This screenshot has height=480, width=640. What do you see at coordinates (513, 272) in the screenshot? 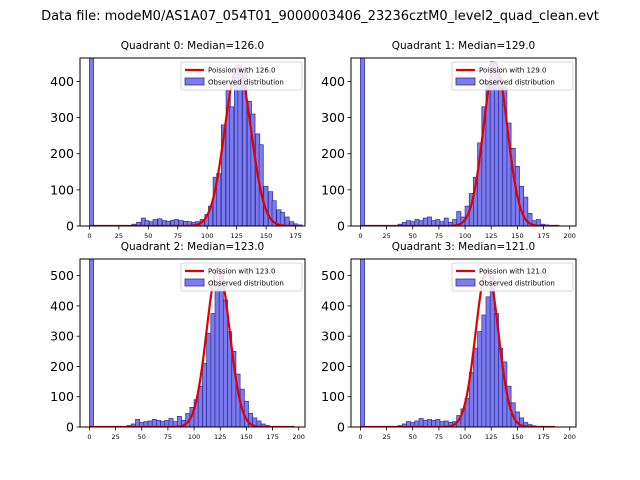
I see `legend-poisson-label: Poission with 121.0` at bounding box center [513, 272].